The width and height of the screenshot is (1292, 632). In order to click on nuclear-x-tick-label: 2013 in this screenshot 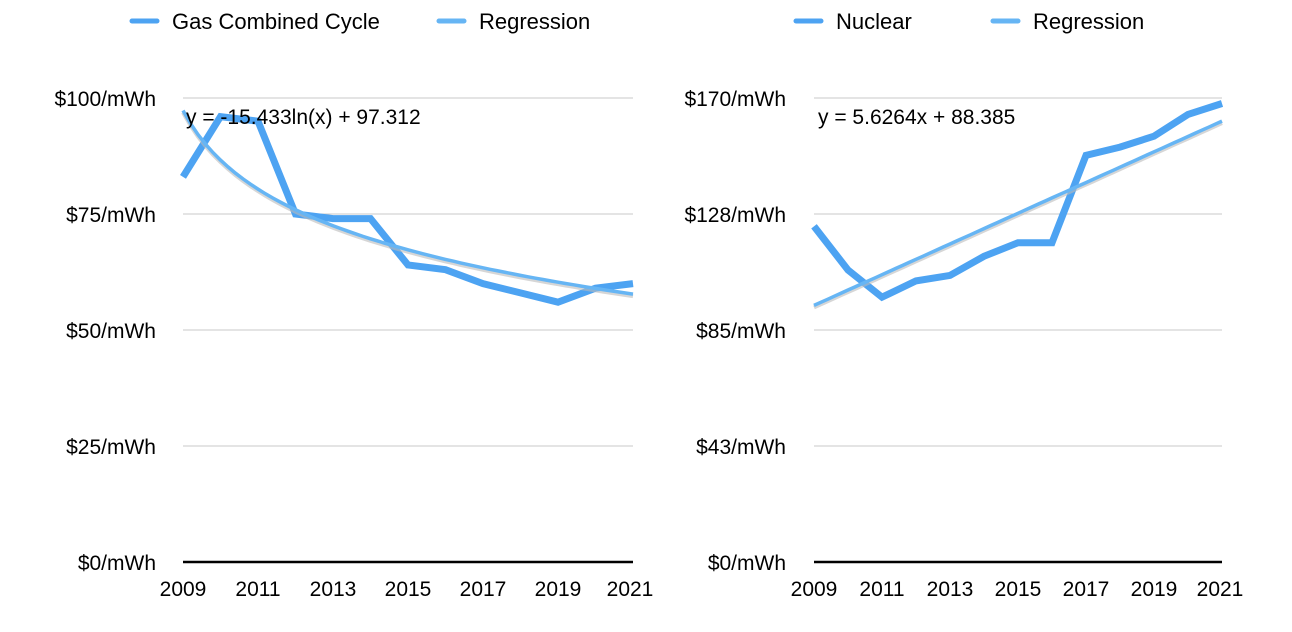, I will do `click(950, 589)`.